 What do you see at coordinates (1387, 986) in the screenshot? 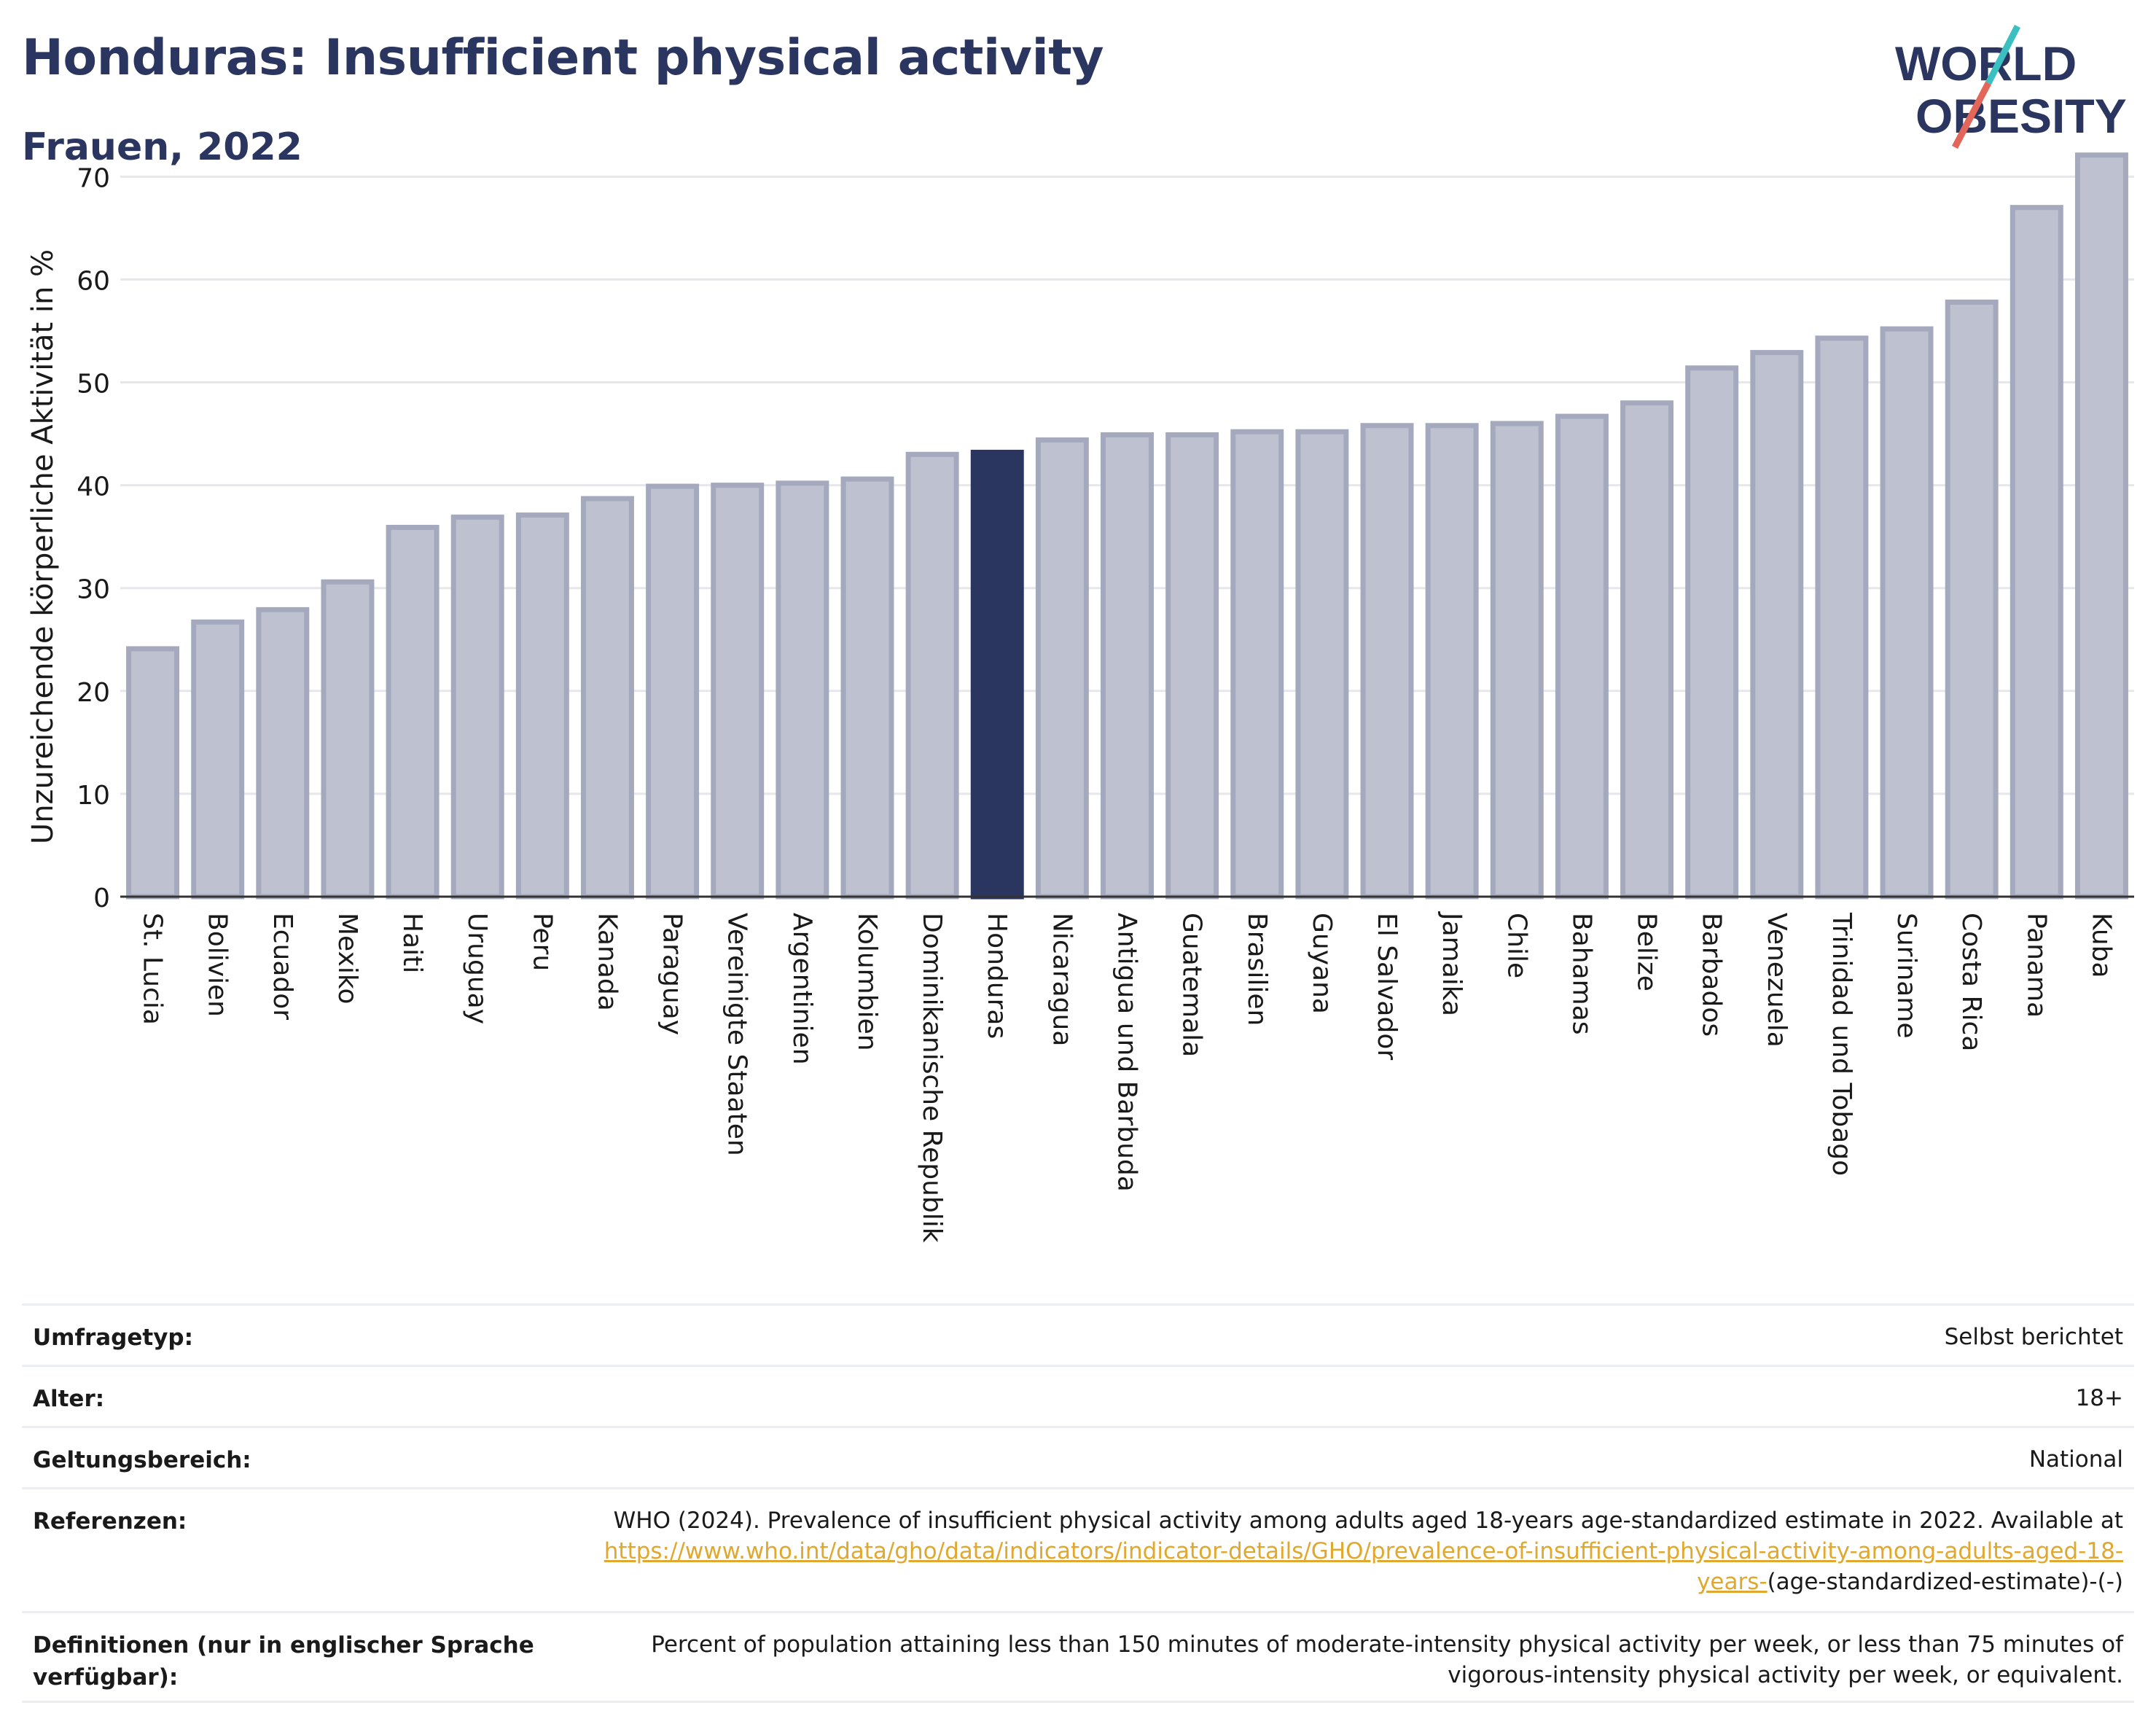
I see `x-tick-label: El Salvador` at bounding box center [1387, 986].